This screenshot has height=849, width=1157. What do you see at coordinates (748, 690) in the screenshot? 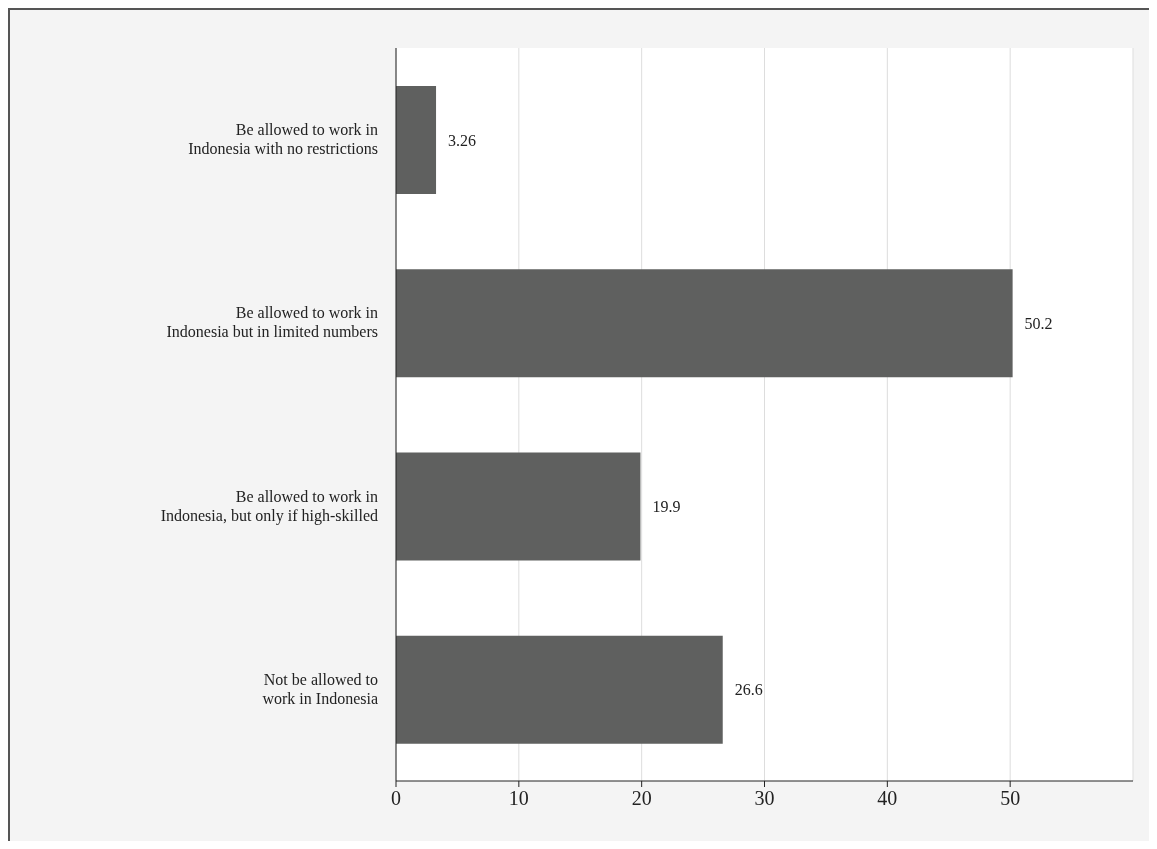
I see `data-label: 26.6` at bounding box center [748, 690].